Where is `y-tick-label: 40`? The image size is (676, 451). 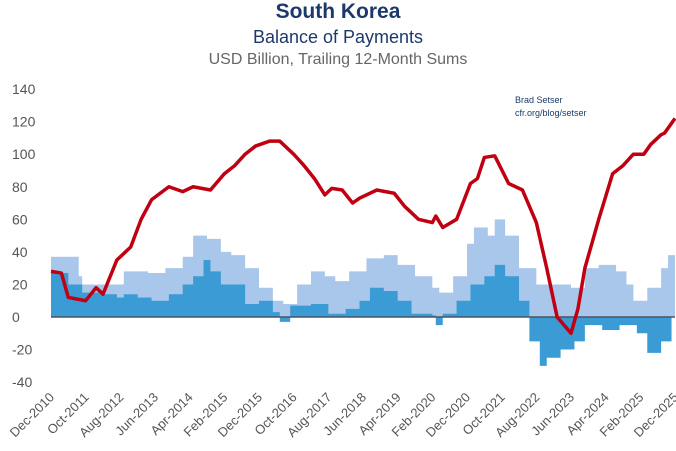
y-tick-label: 40 is located at coordinates (20, 252).